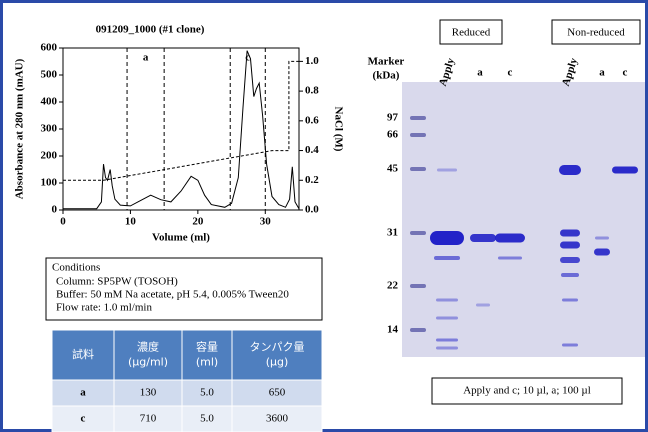  I want to click on marker-kda: 45, so click(393, 169).